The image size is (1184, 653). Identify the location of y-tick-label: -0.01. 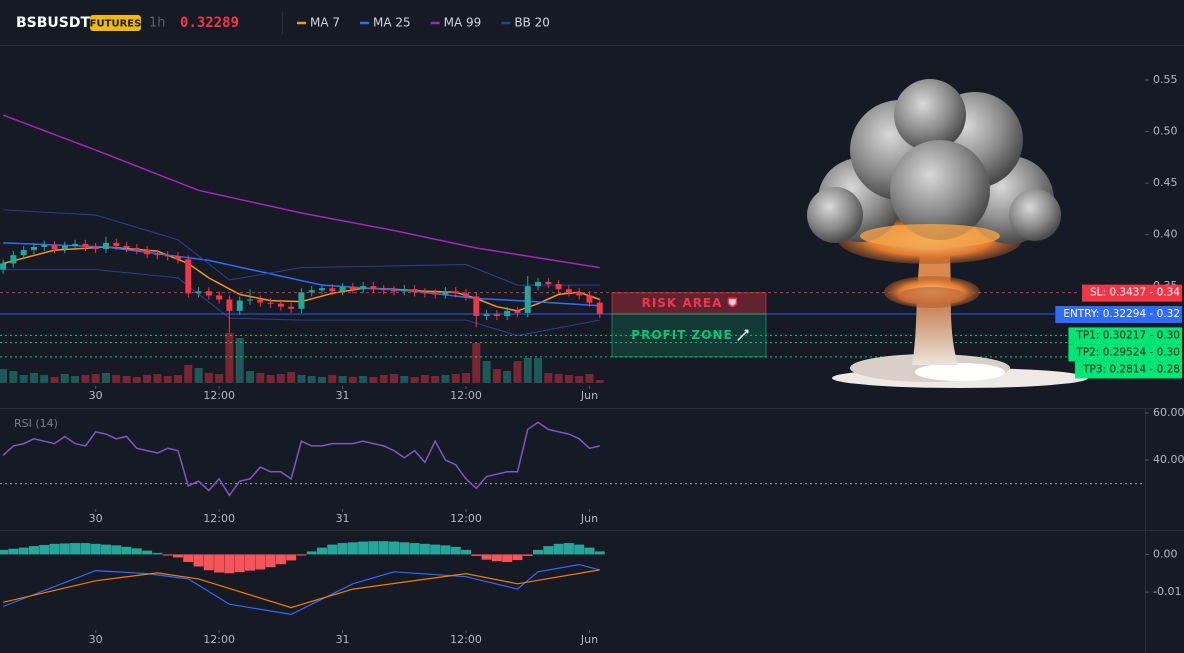
(1167, 591).